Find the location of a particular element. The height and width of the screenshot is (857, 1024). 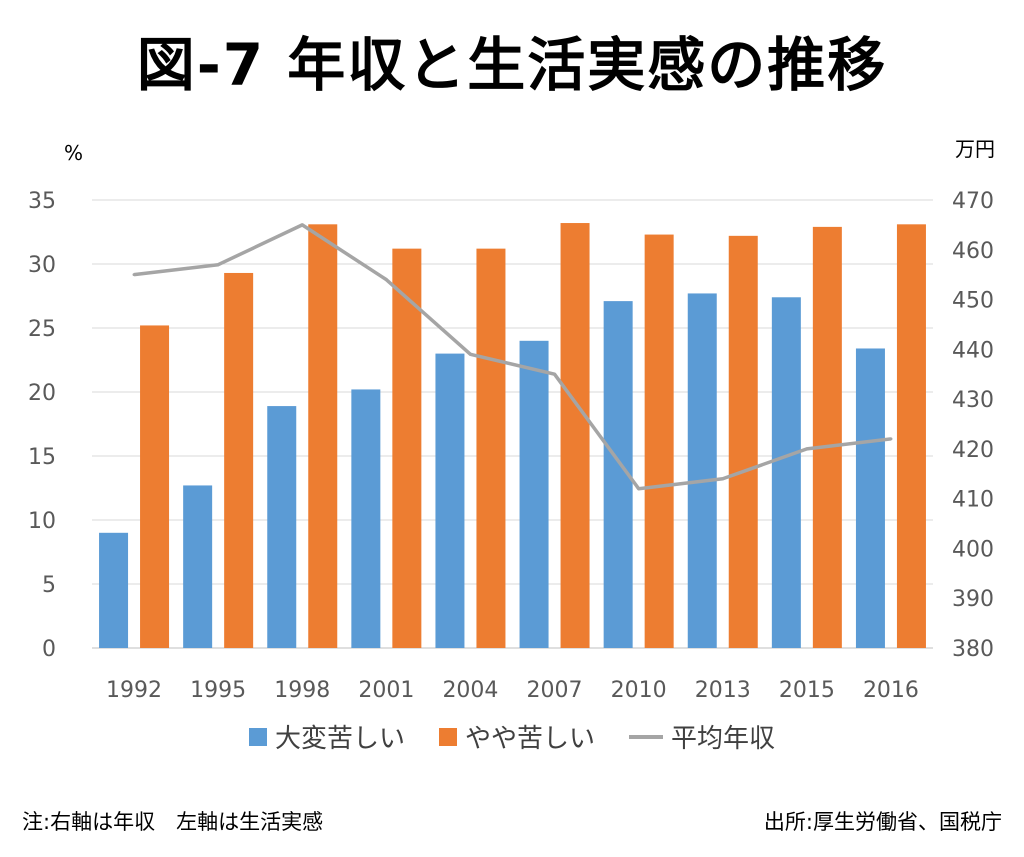

right-y-tick-label: 470 is located at coordinates (973, 201).